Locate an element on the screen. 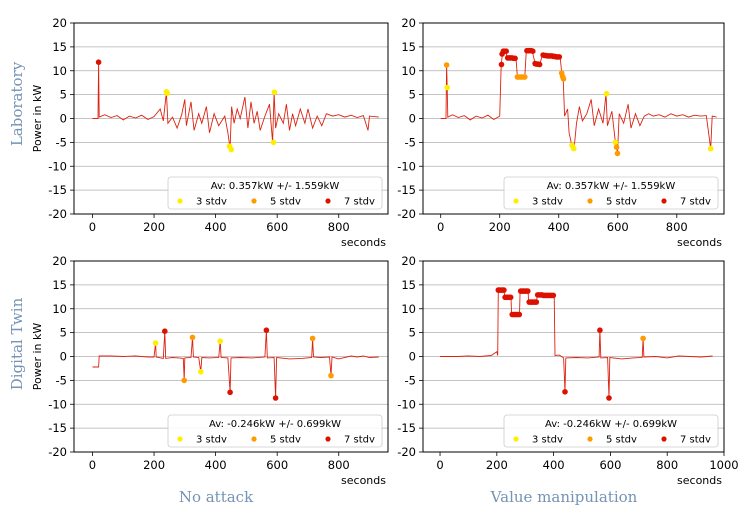 Image resolution: width=747 pixels, height=518 pixels. legend-label: 7 stdv is located at coordinates (359, 440).